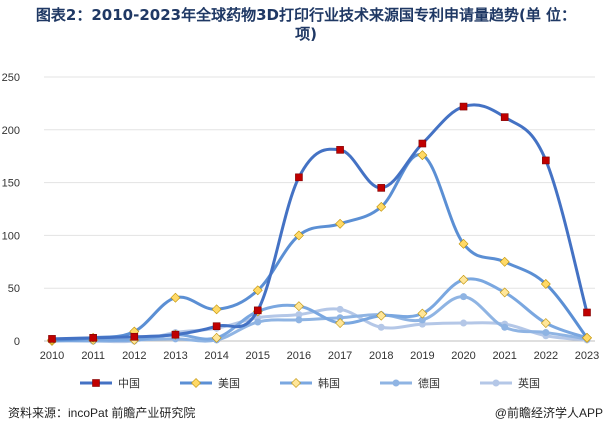  What do you see at coordinates (429, 384) in the screenshot?
I see `legend-label: 德国` at bounding box center [429, 384].